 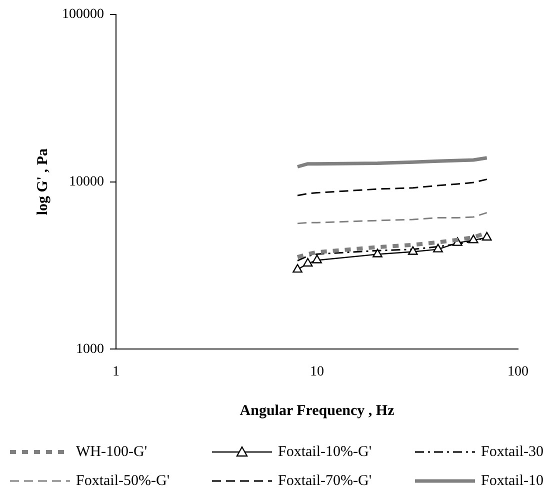 I want to click on y-tick-label: 10000, so click(x=86, y=182).